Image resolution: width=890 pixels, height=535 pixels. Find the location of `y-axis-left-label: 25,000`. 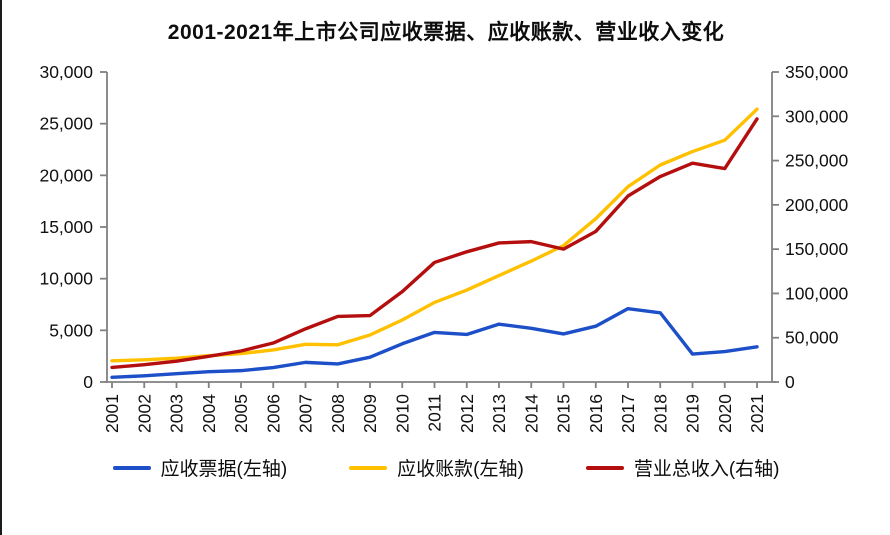

y-axis-left-label: 25,000 is located at coordinates (66, 124).